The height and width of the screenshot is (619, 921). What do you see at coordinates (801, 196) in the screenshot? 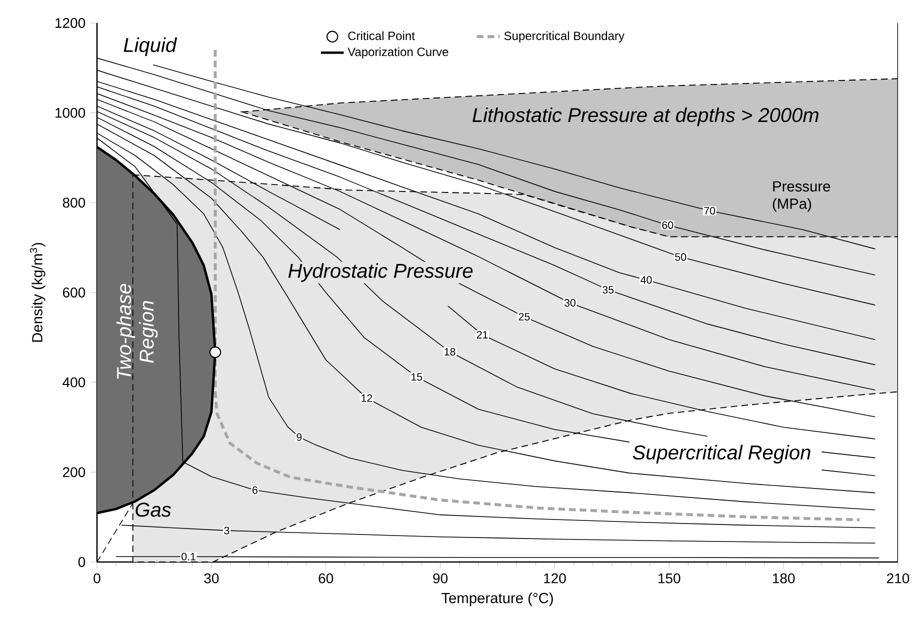
I see `annotation: Pressure (MPa)` at bounding box center [801, 196].